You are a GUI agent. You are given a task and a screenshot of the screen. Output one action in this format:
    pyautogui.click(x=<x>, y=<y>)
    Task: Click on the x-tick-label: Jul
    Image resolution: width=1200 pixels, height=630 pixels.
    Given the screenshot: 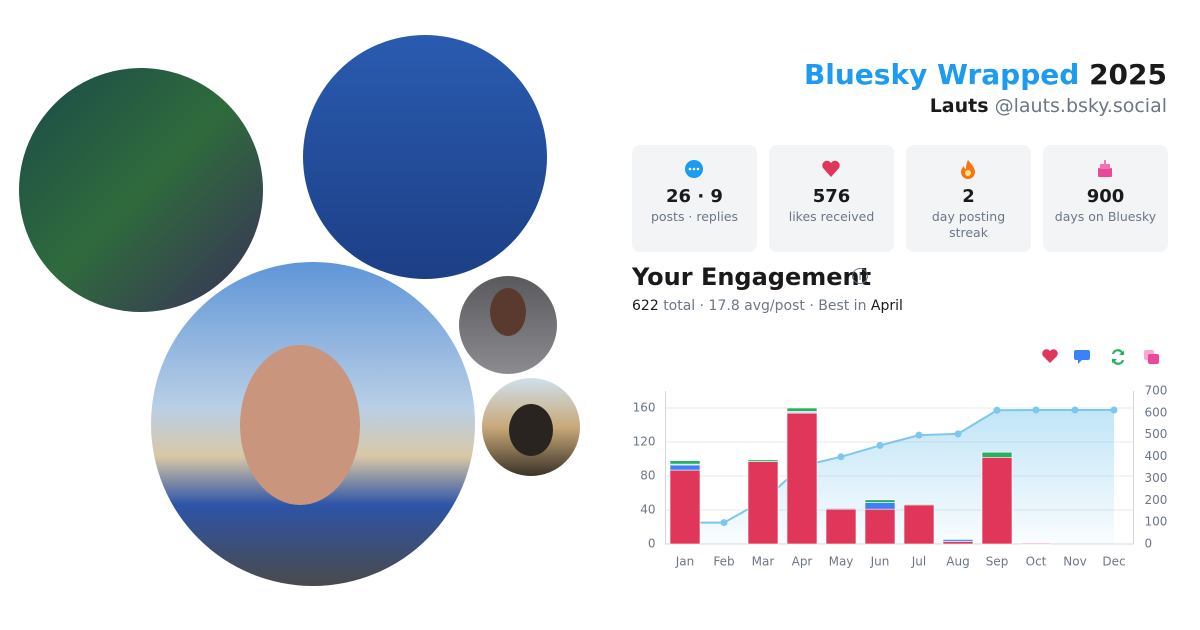 What is the action you would take?
    pyautogui.click(x=918, y=562)
    